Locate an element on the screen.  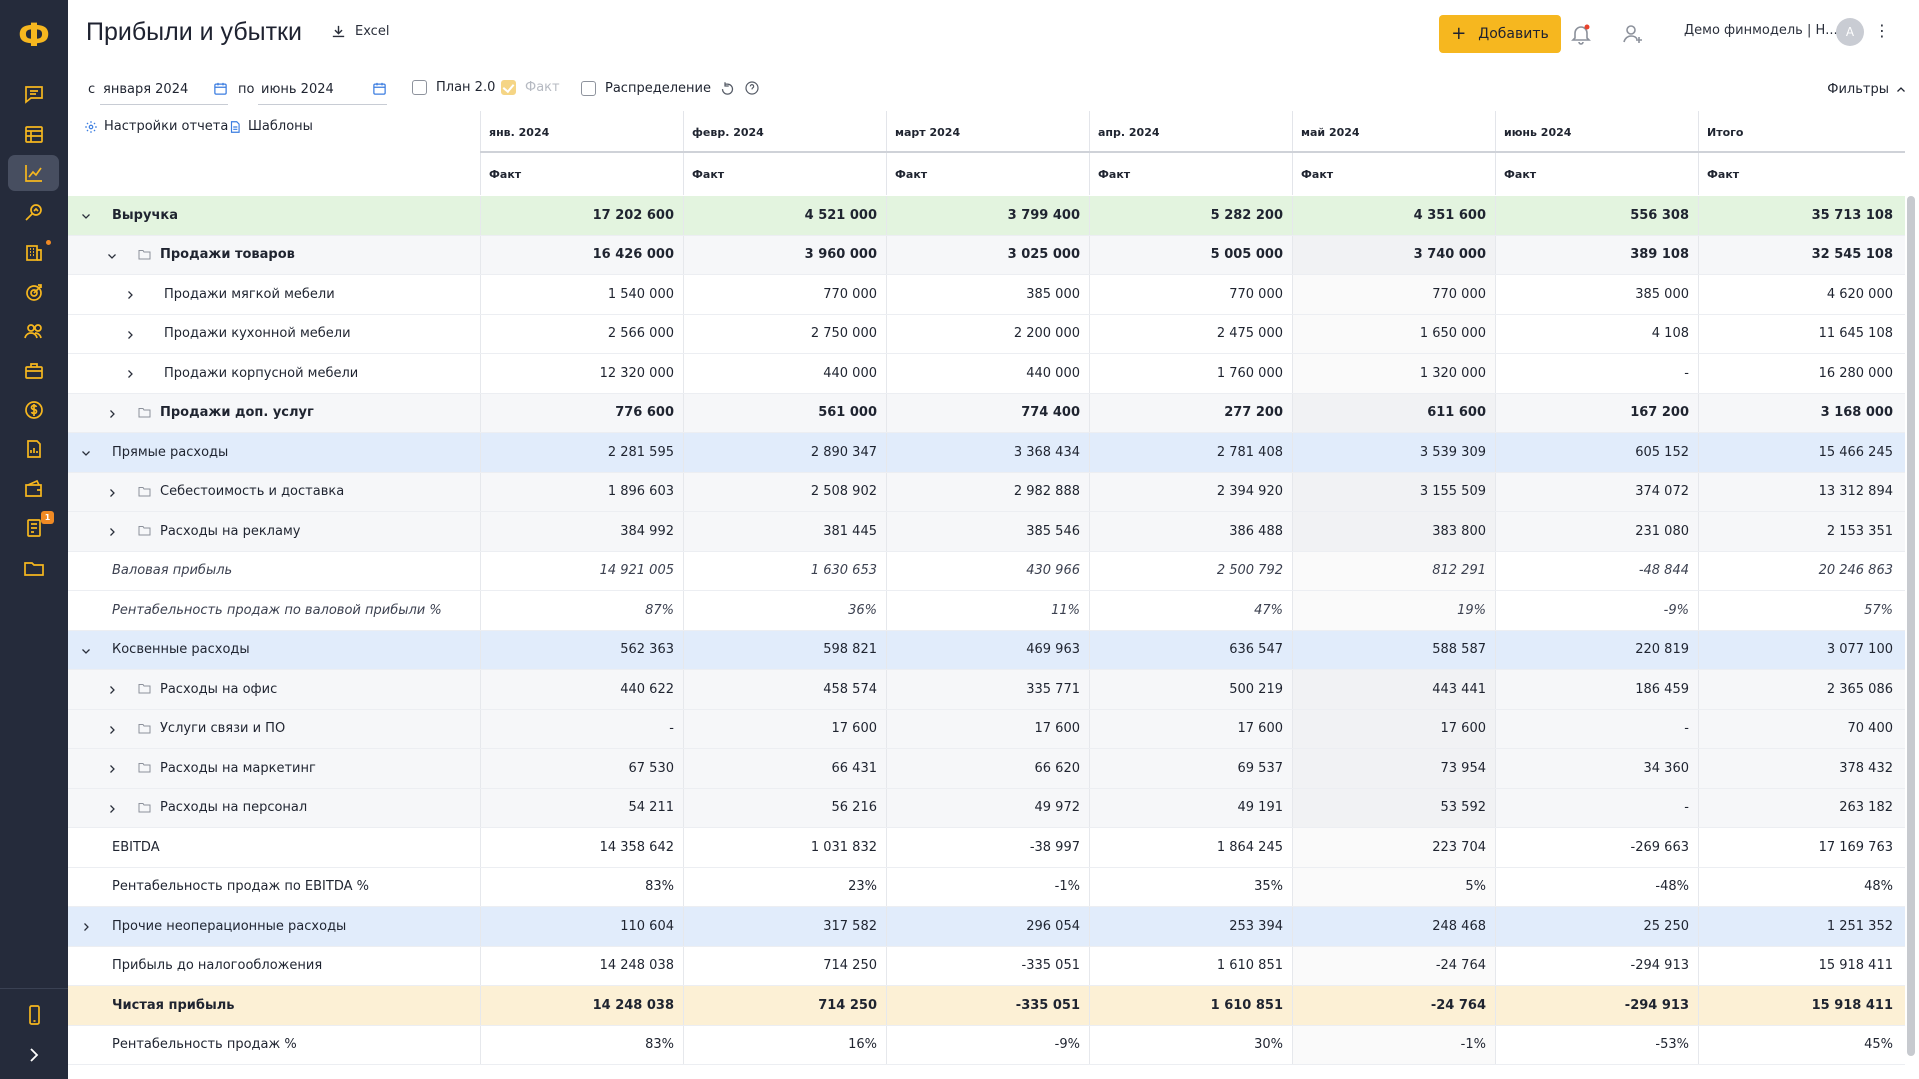
value-cell: 611 600 is located at coordinates (1393, 412).